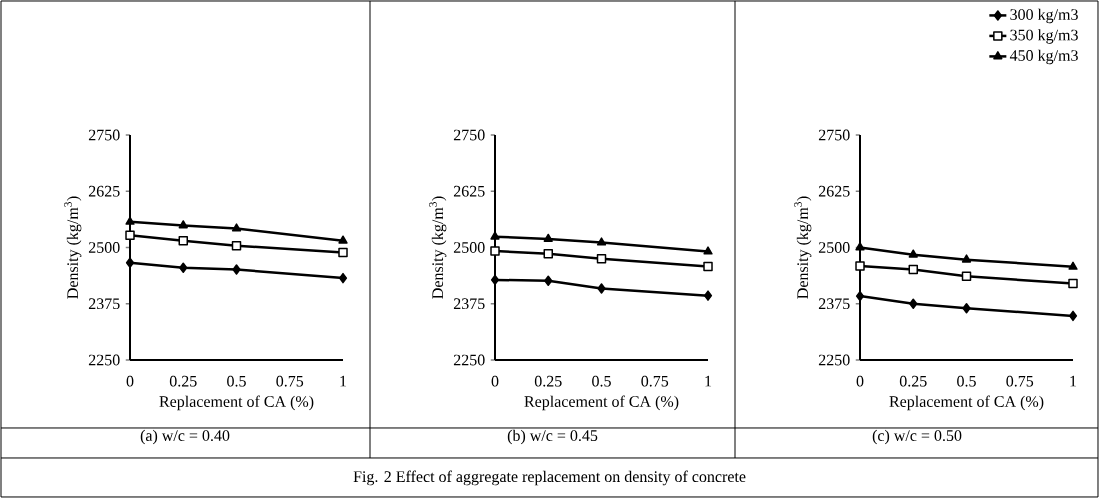 This screenshot has height=498, width=1099. I want to click on text: (c) w/c = 0.50, so click(917, 437).